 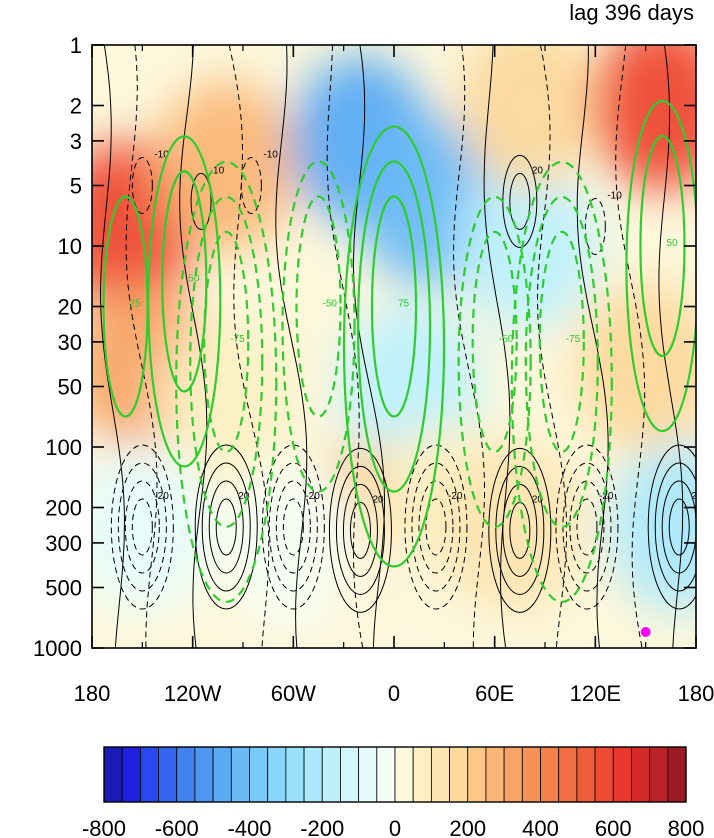 I want to click on colorbar-label-0: -800, so click(x=104, y=827).